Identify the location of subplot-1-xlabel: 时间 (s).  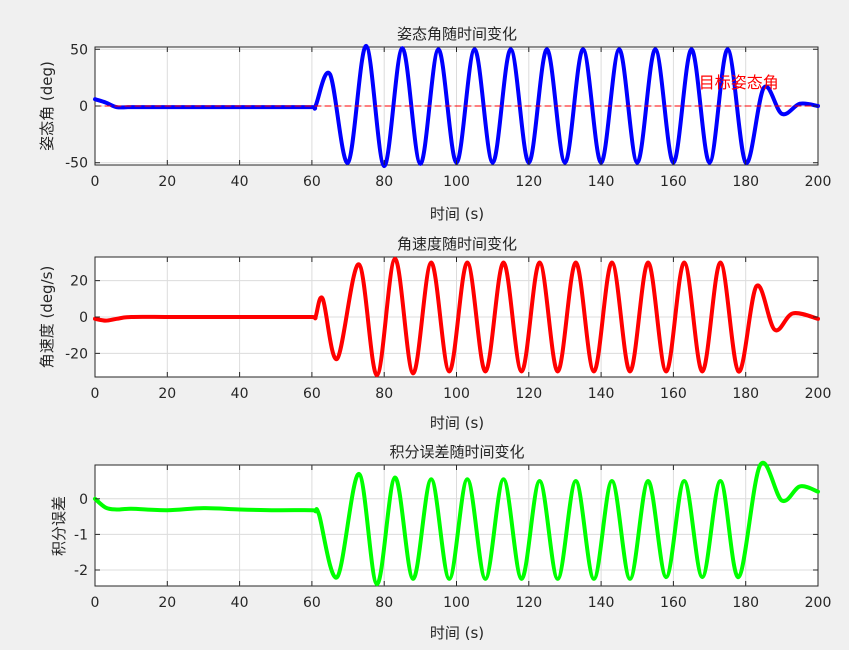
(457, 214).